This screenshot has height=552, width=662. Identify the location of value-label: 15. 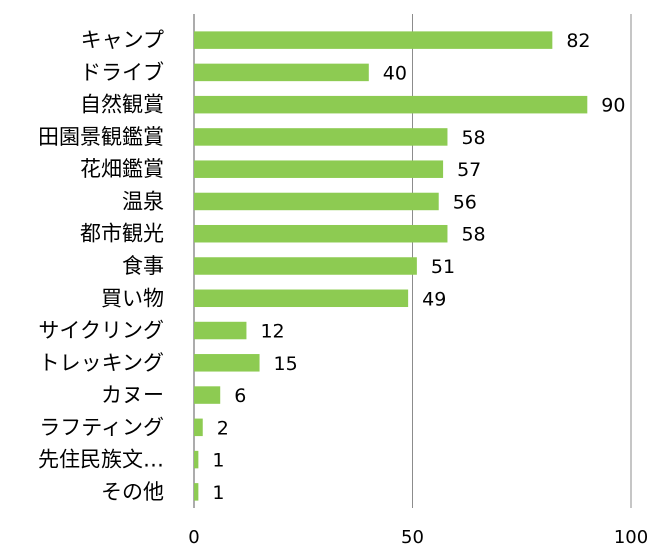
(286, 364).